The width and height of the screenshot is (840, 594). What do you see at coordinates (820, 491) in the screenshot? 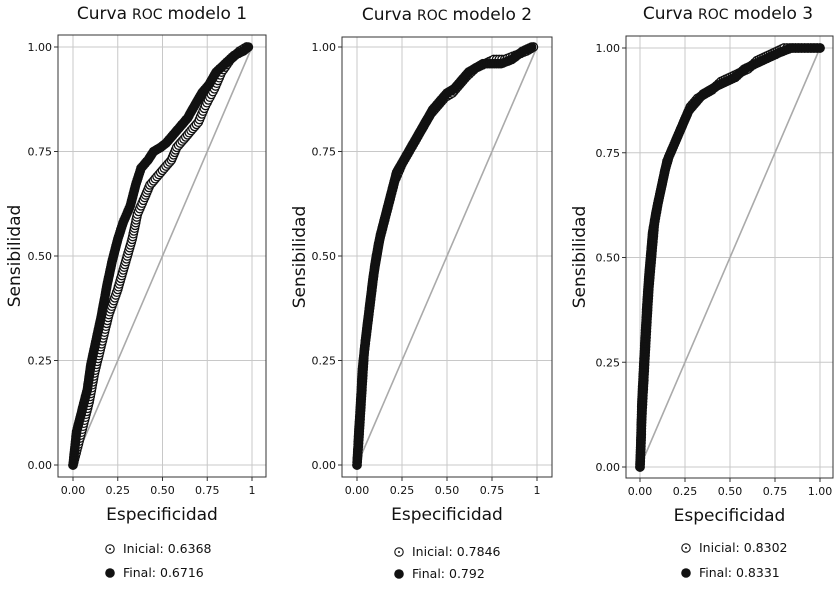
I see `x-tick-label: 1.00` at bounding box center [820, 491].